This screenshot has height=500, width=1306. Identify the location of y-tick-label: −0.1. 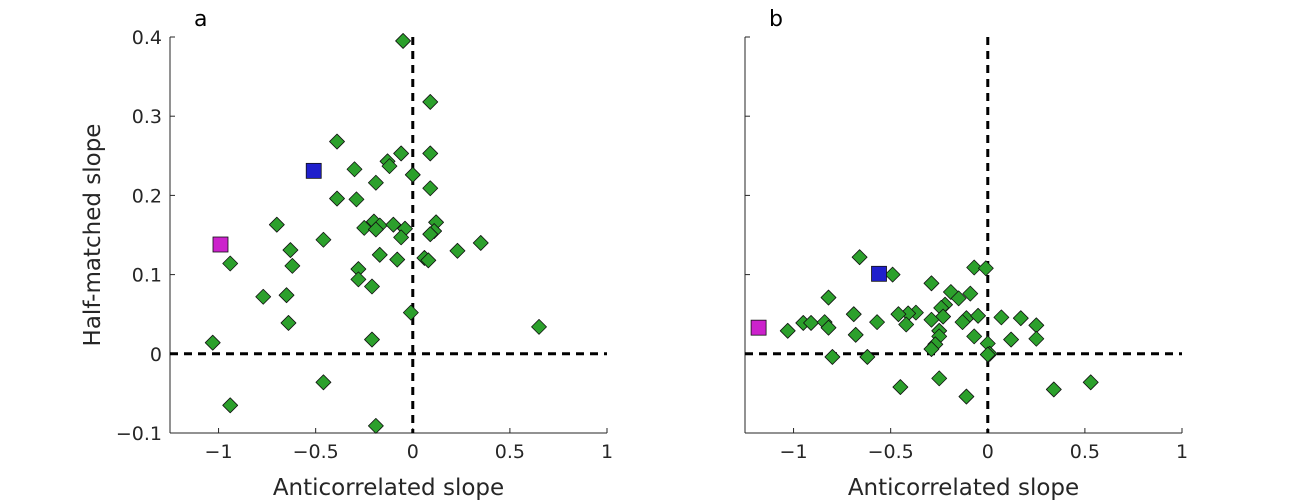
(139, 434).